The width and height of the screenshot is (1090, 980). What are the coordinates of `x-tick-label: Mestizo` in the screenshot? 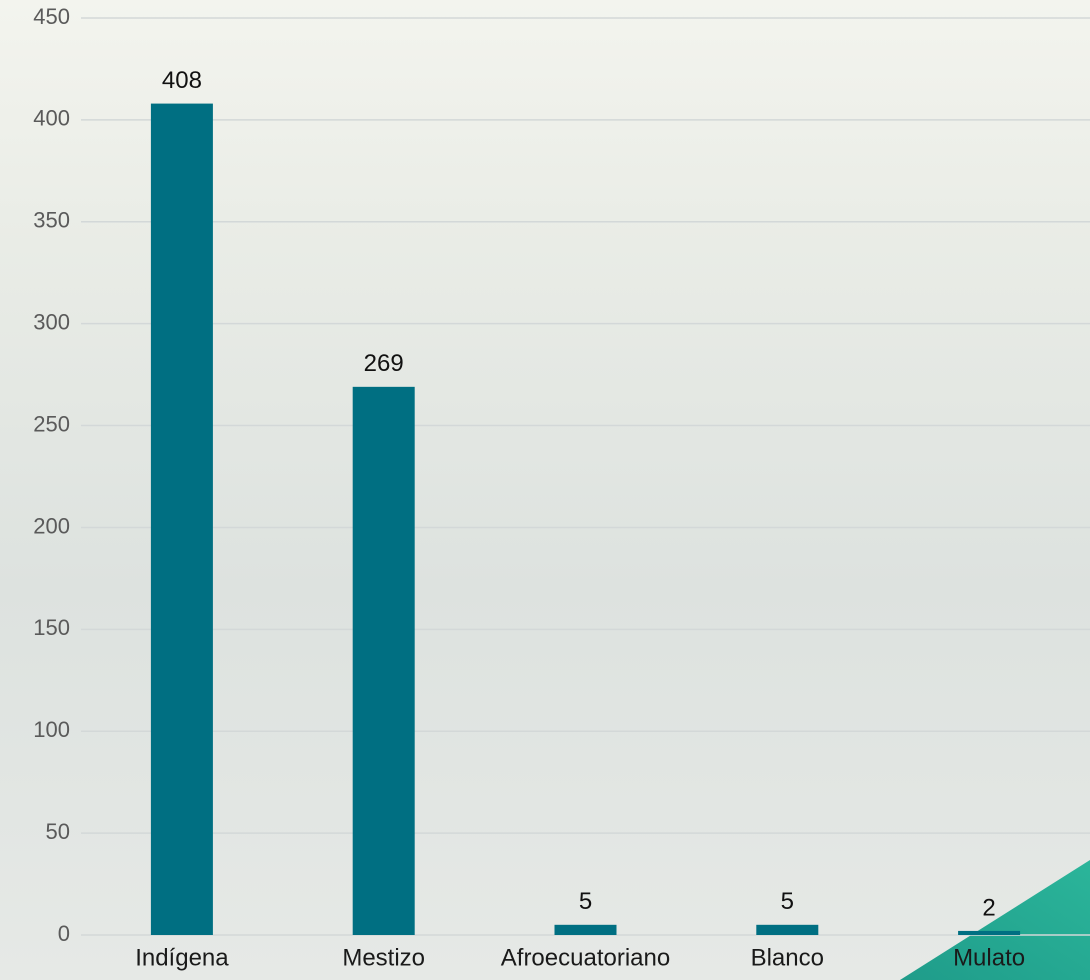 It's located at (383, 957).